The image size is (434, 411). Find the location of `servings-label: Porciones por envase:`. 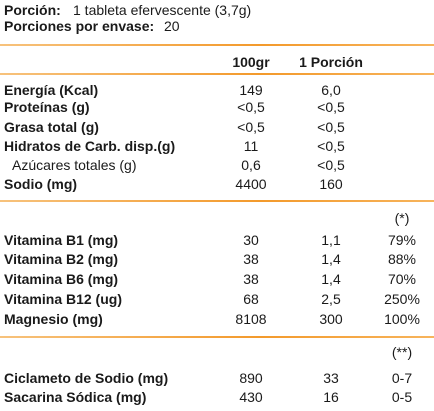

servings-label: Porciones por envase: is located at coordinates (79, 26).